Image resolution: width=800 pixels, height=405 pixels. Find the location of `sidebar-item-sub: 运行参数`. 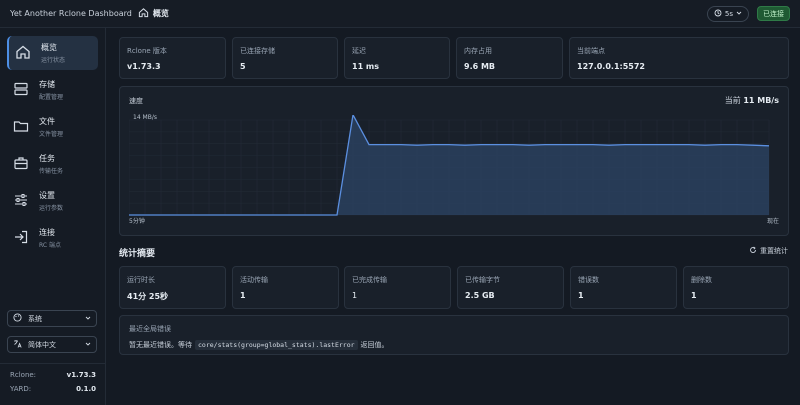

sidebar-item-sub: 运行参数 is located at coordinates (51, 208).